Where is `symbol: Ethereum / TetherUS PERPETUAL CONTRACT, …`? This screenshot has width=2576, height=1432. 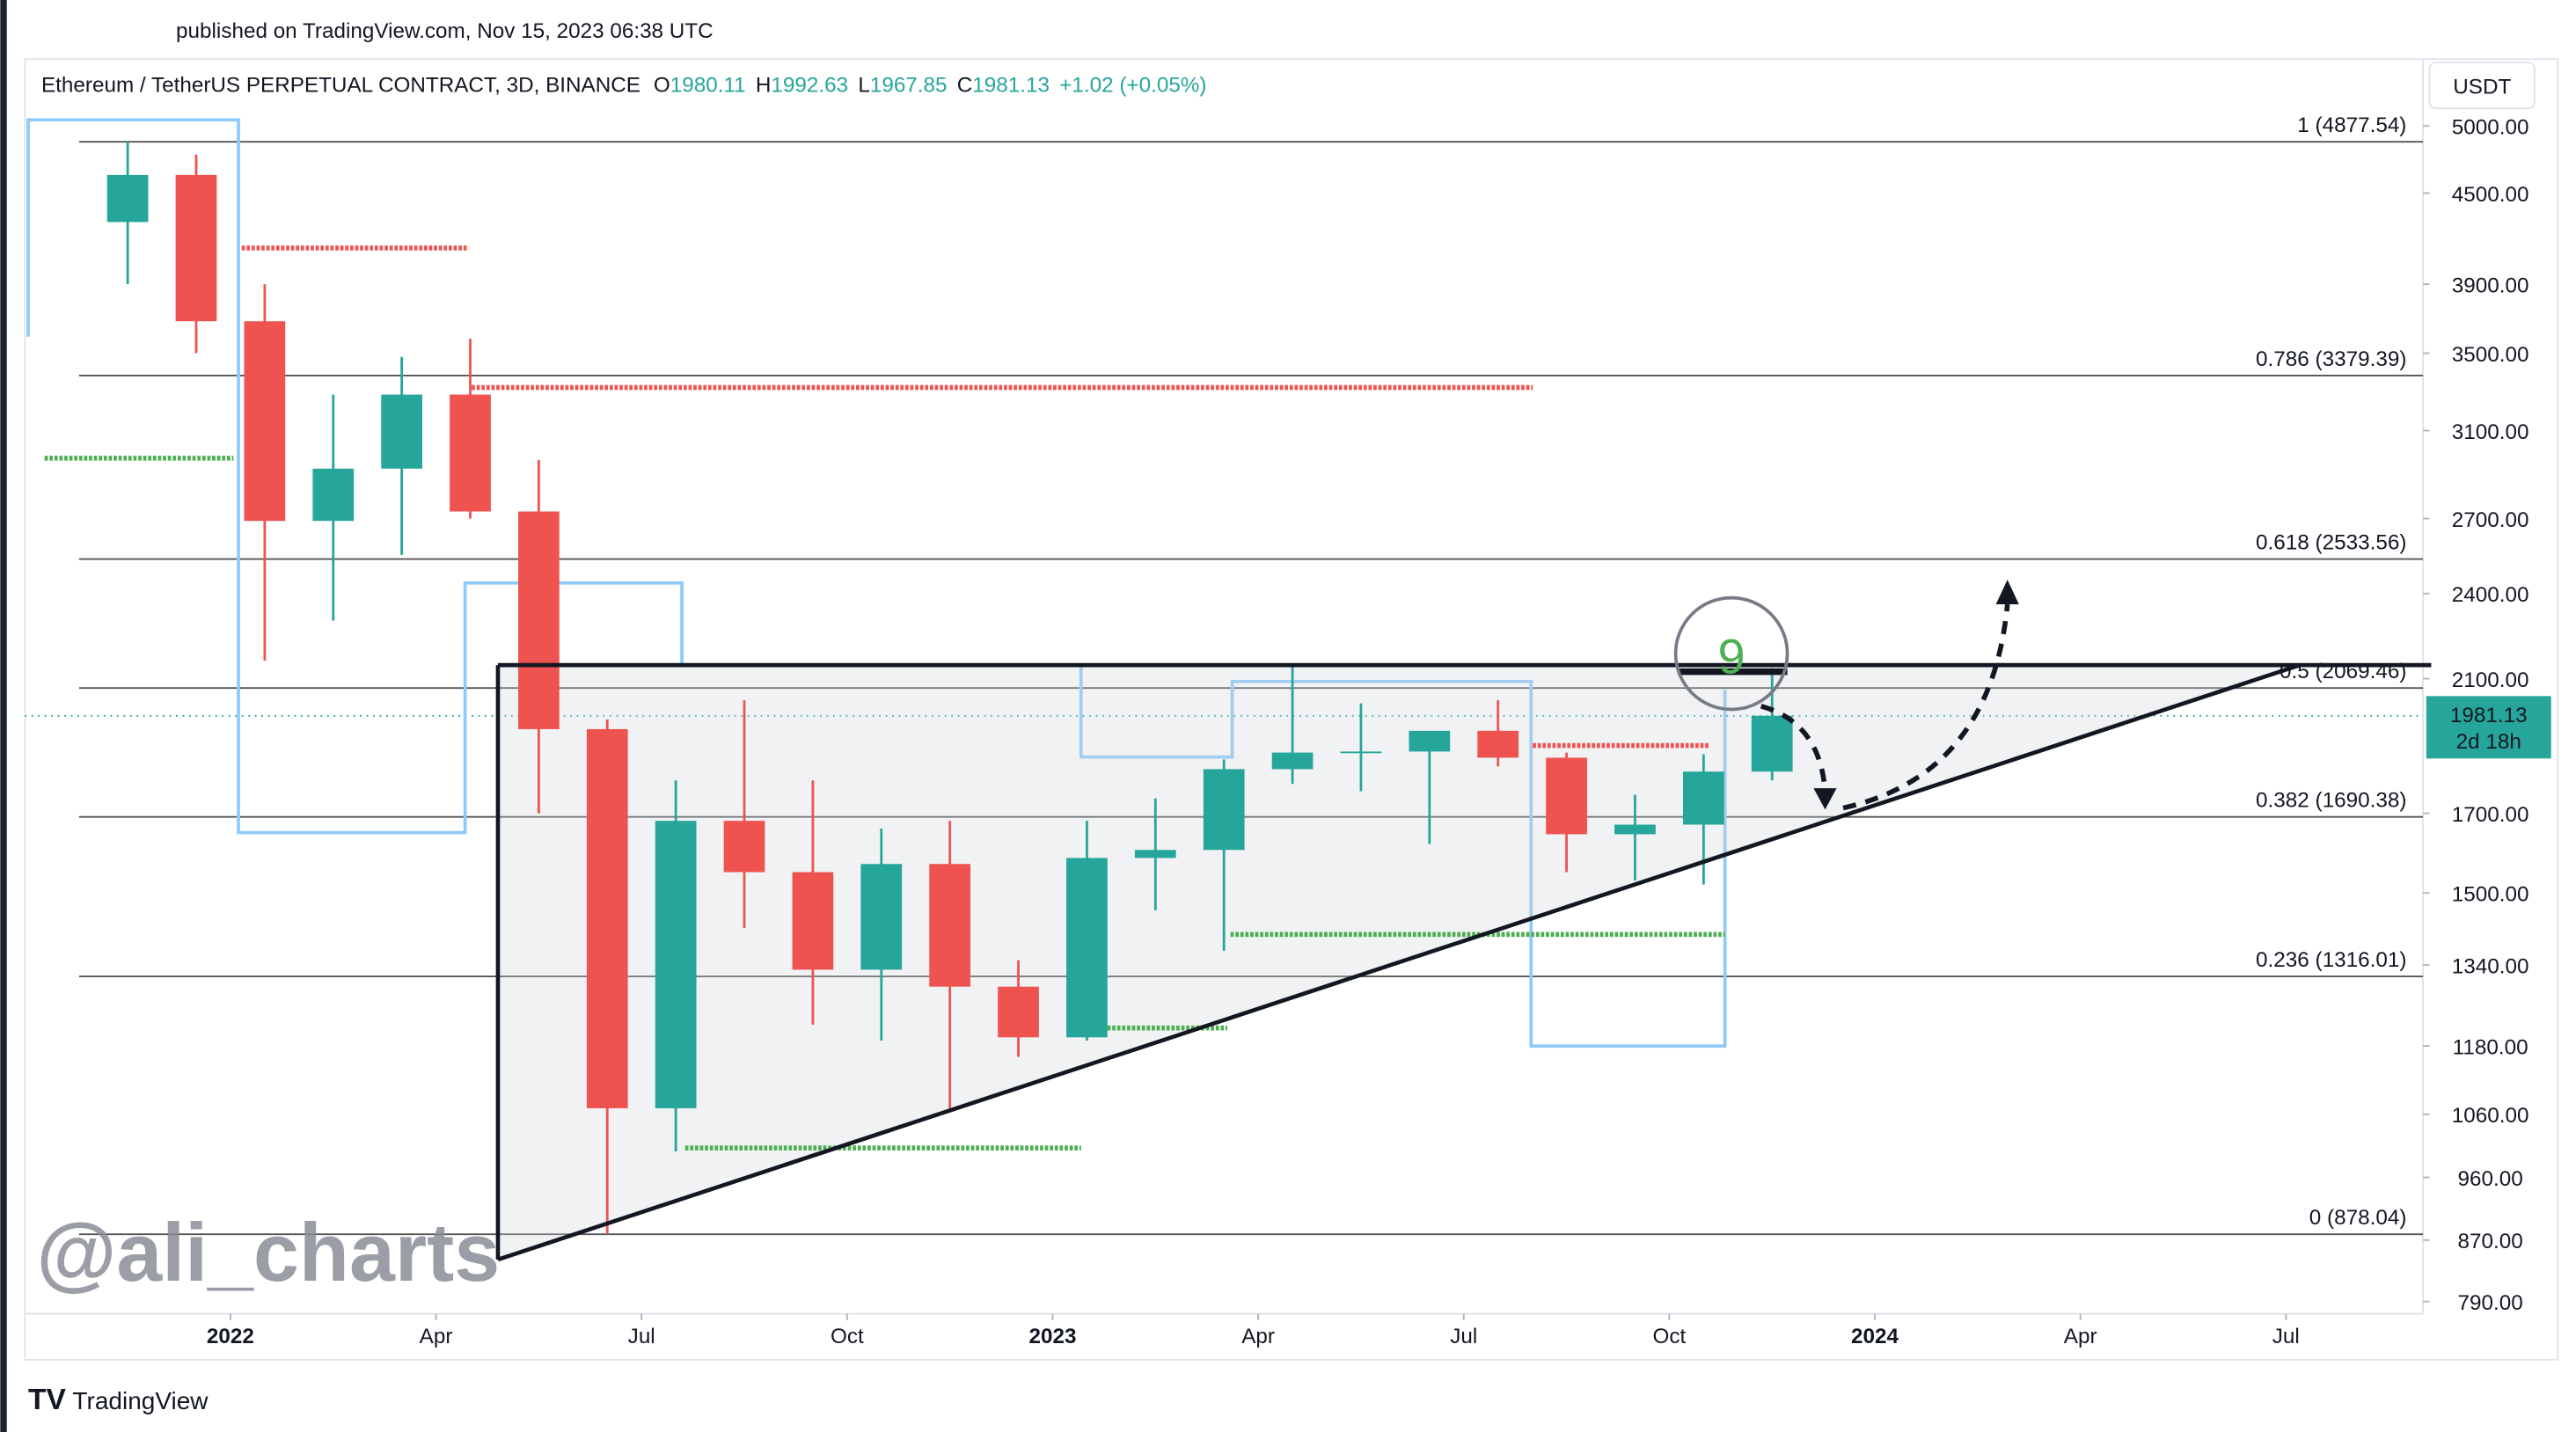
symbol: Ethereum / TetherUS PERPETUAL CONTRACT, … is located at coordinates (340, 86).